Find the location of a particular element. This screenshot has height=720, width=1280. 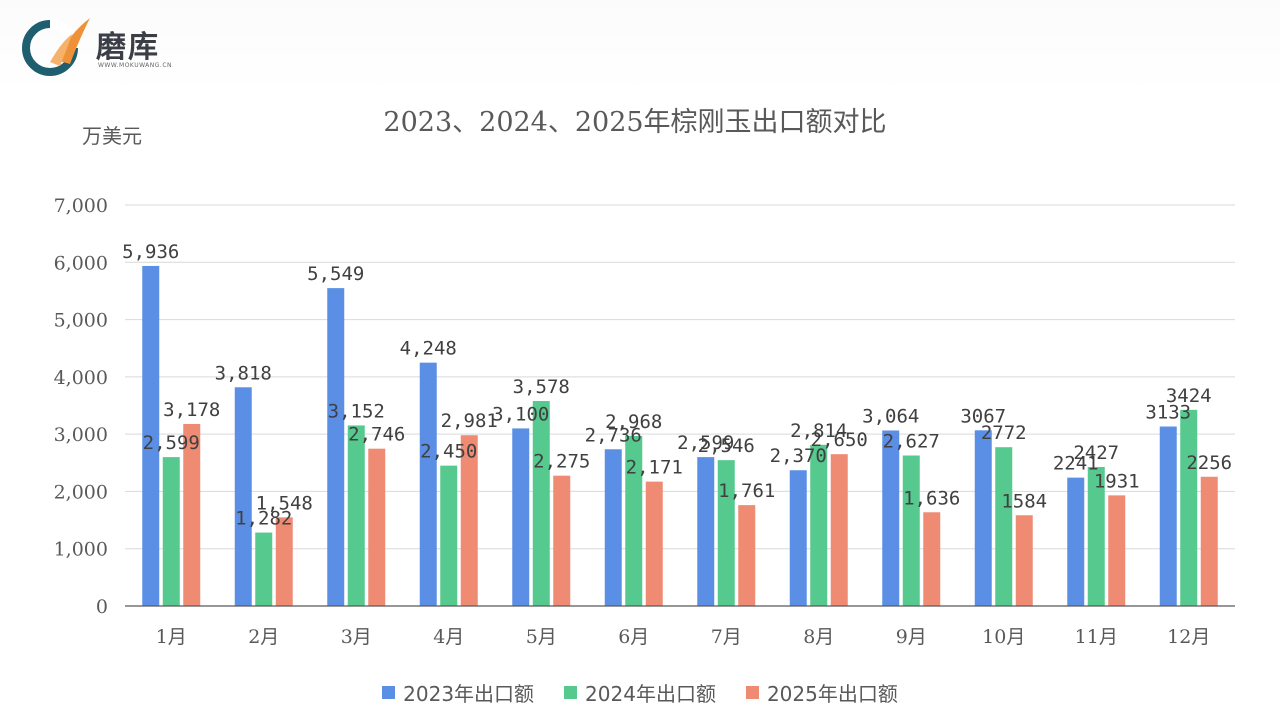

data-label: 3424 is located at coordinates (1189, 396).